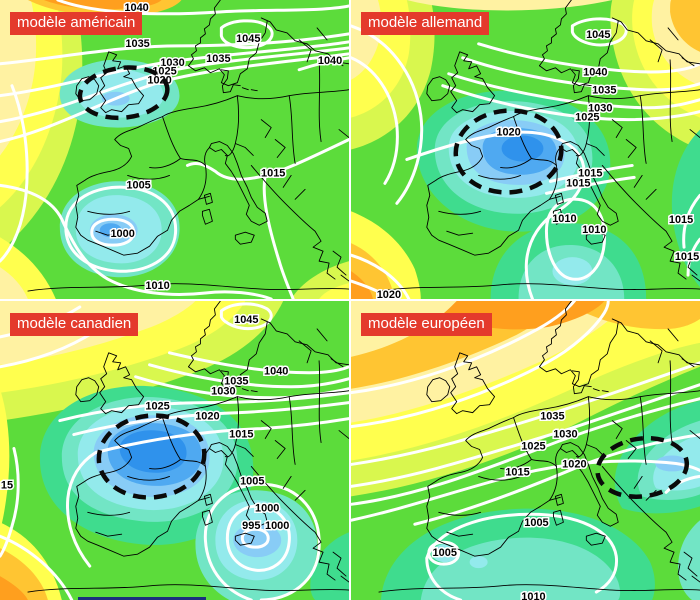 This screenshot has width=700, height=600. Describe the element at coordinates (7, 485) in the screenshot. I see `isobar-label-15: 15` at that location.